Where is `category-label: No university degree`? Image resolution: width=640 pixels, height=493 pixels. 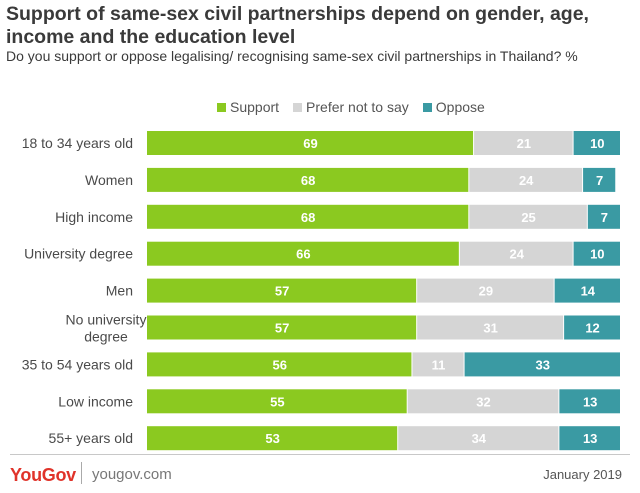 category-label: No university degree is located at coordinates (106, 328).